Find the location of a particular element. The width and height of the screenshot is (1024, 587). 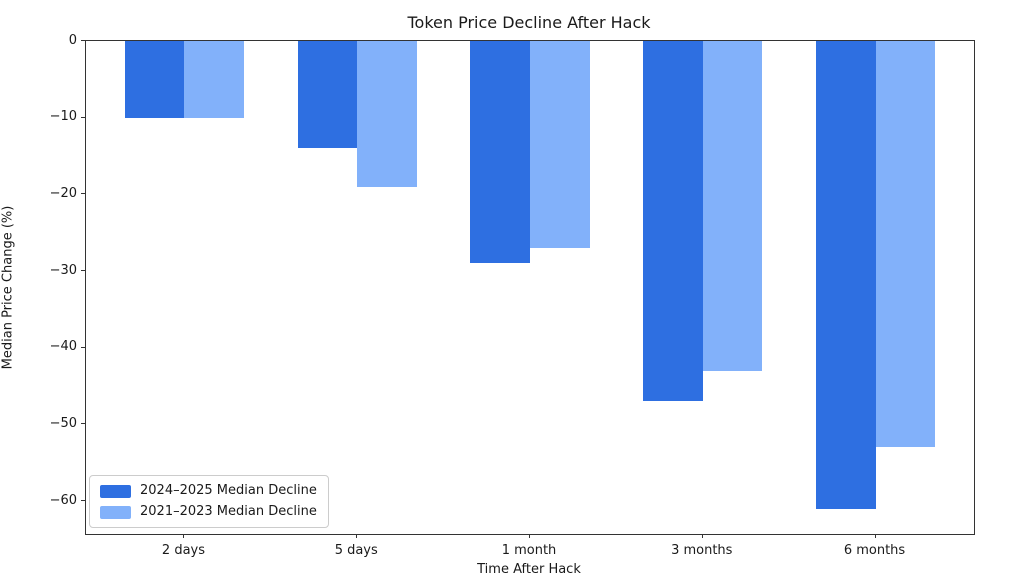

legend-swatch-2021-2023 is located at coordinates (115, 512).